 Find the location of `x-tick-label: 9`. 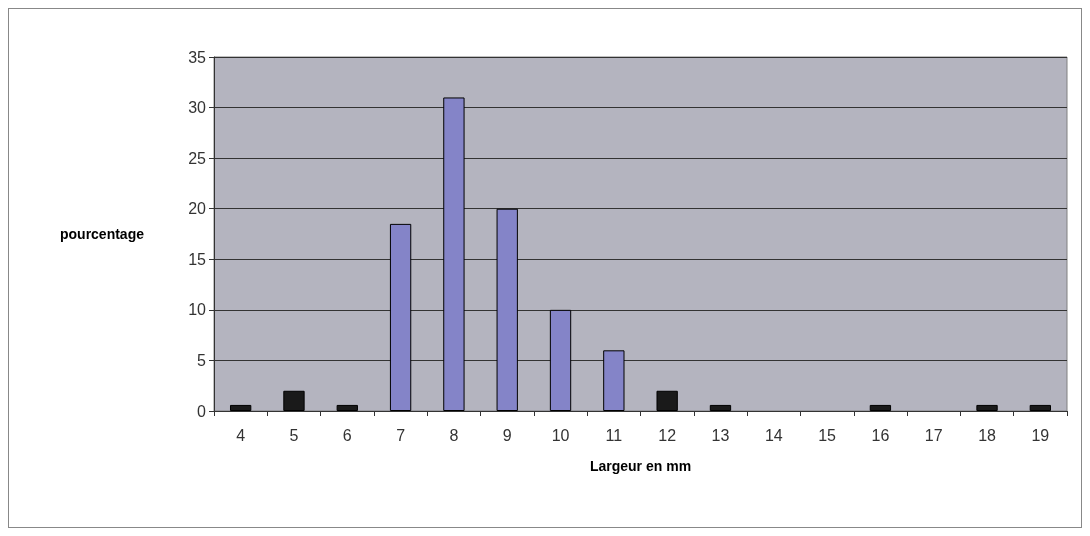

x-tick-label: 9 is located at coordinates (507, 435).